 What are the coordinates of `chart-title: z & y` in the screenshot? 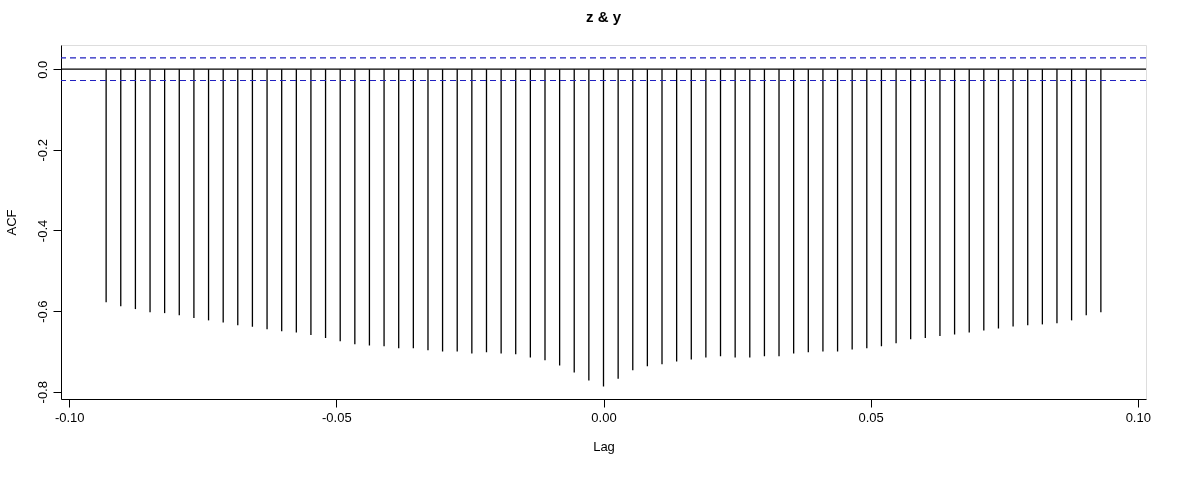 It's located at (603, 16).